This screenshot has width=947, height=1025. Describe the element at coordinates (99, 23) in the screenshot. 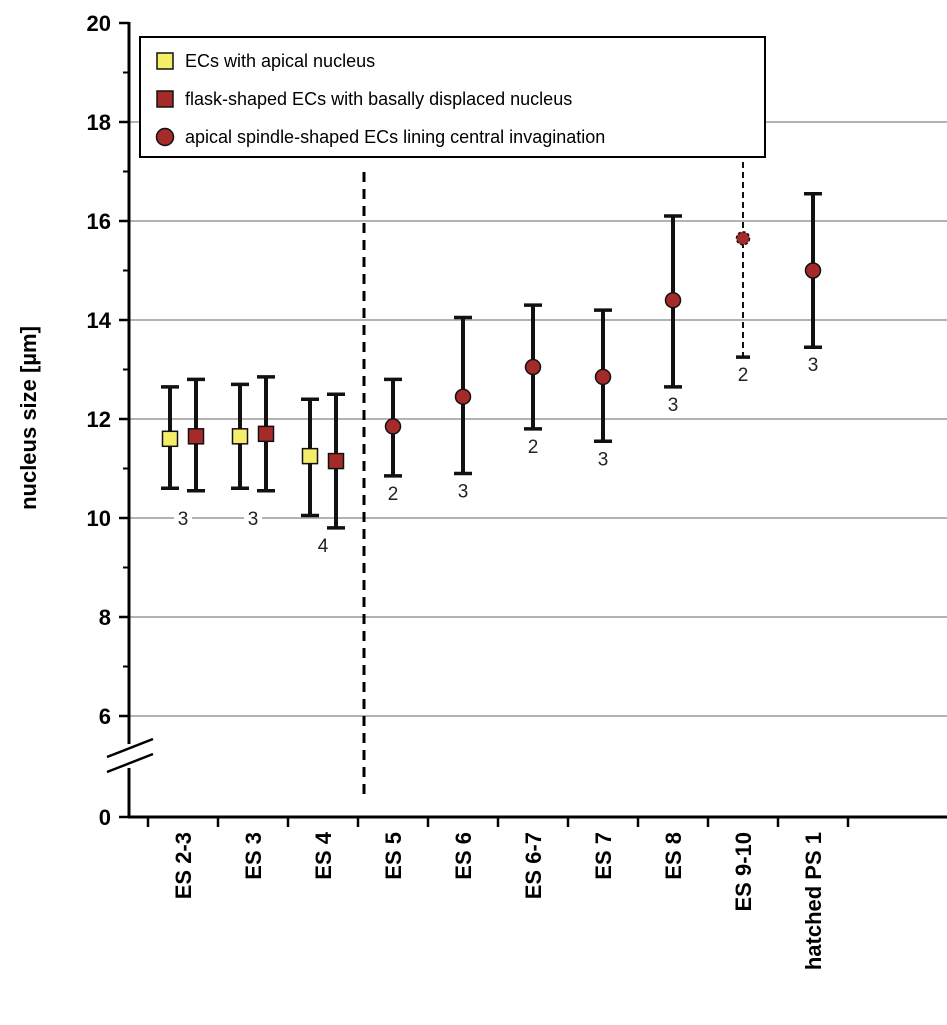

I see `y-tick-label: 20` at that location.